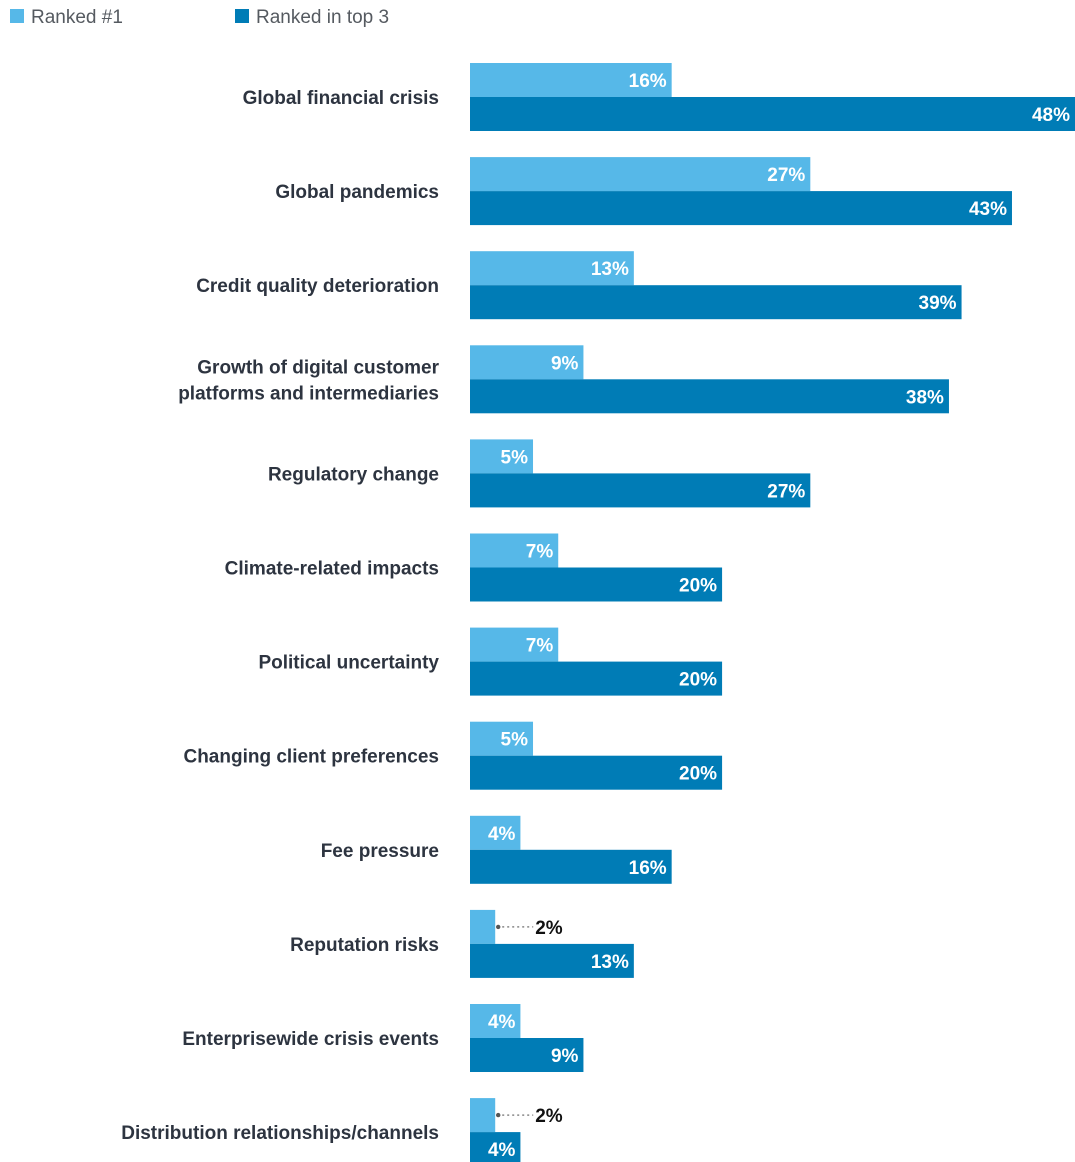 The image size is (1075, 1162). Describe the element at coordinates (341, 98) in the screenshot. I see `category-label-1: Global financial crisis` at that location.